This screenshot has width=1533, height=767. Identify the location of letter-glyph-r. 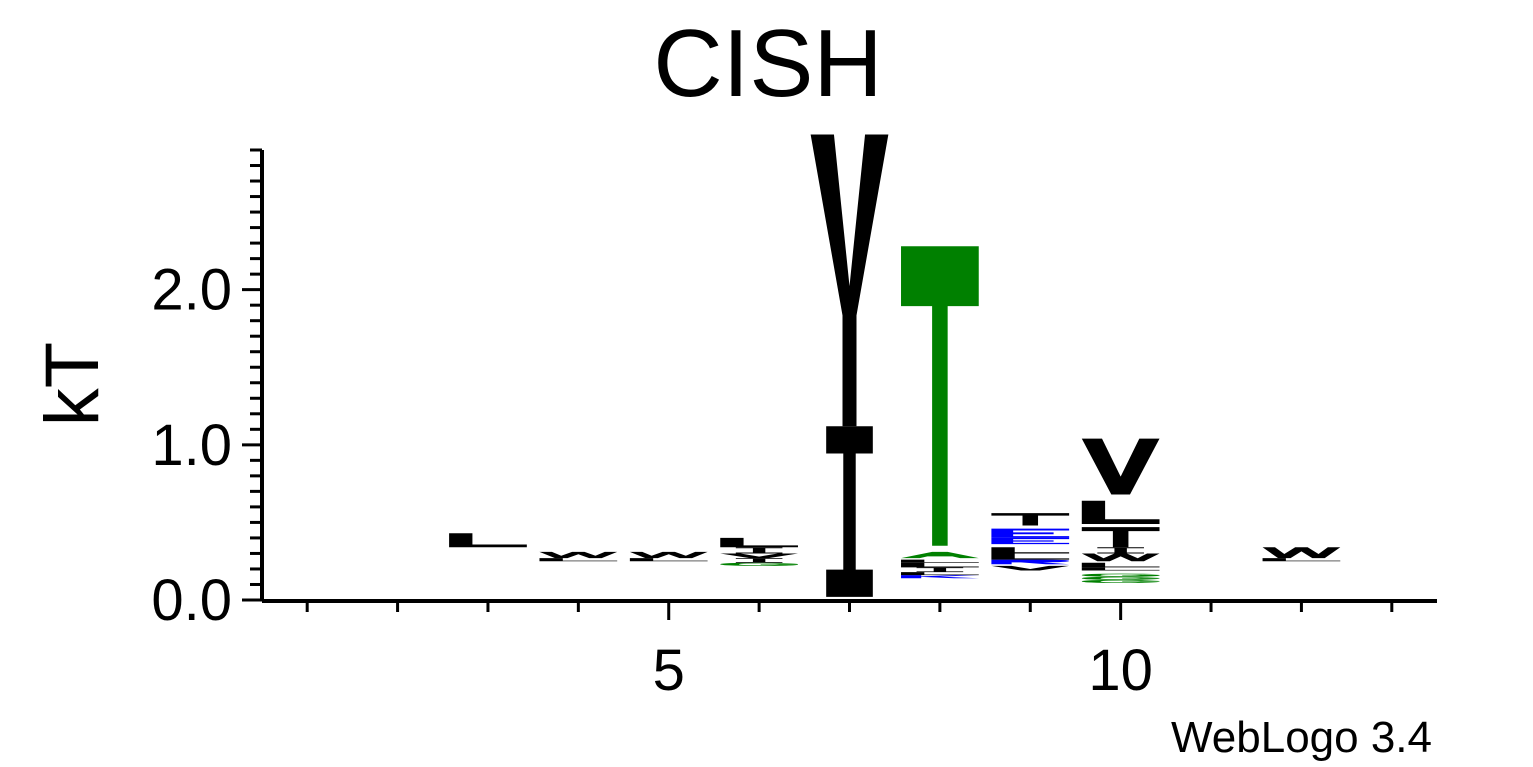
(1030, 562).